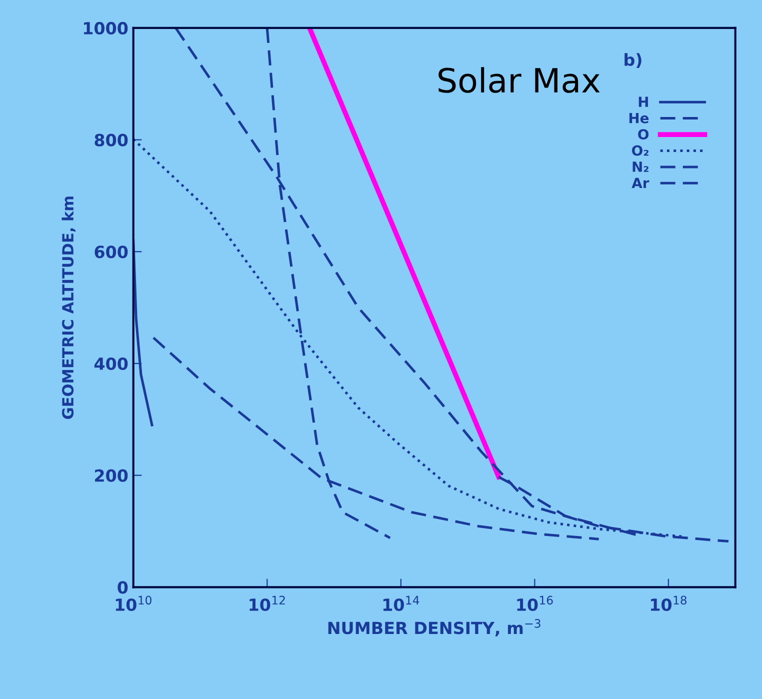  Describe the element at coordinates (633, 60) in the screenshot. I see `annotation: b)` at that location.